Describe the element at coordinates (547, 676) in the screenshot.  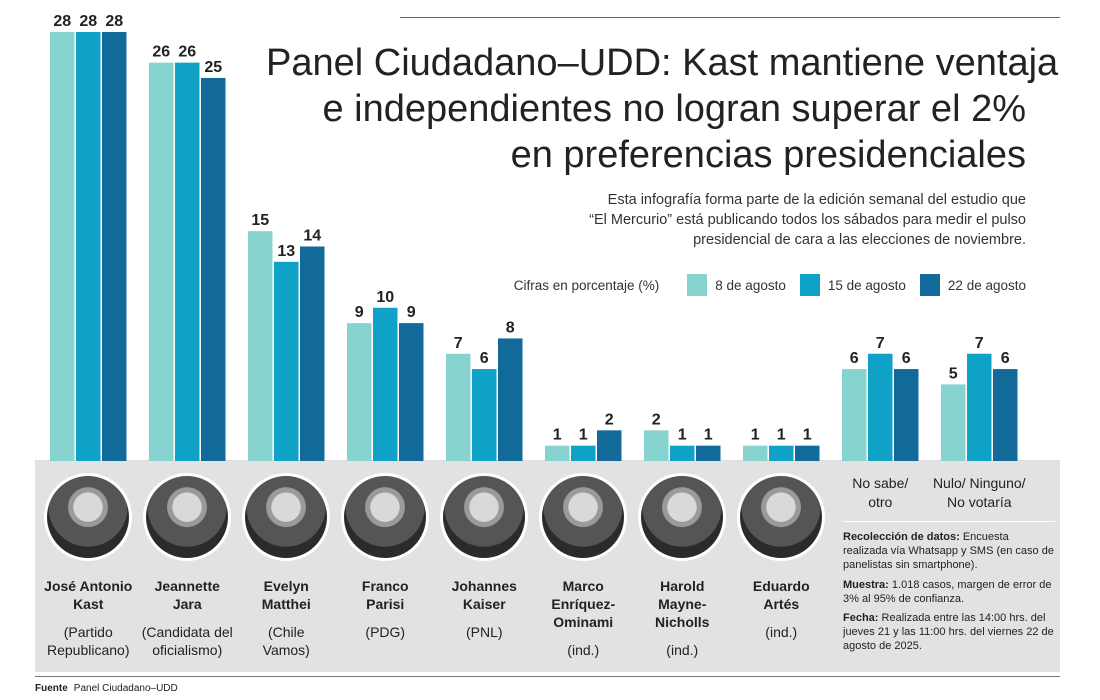
I see `bottom-rule` at that location.